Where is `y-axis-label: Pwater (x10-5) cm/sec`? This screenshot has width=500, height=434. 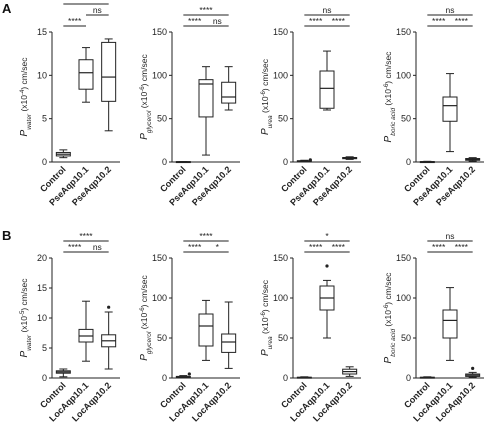
y-axis-label: Pwater (x10-5) cm/sec is located at coordinates (26, 318).